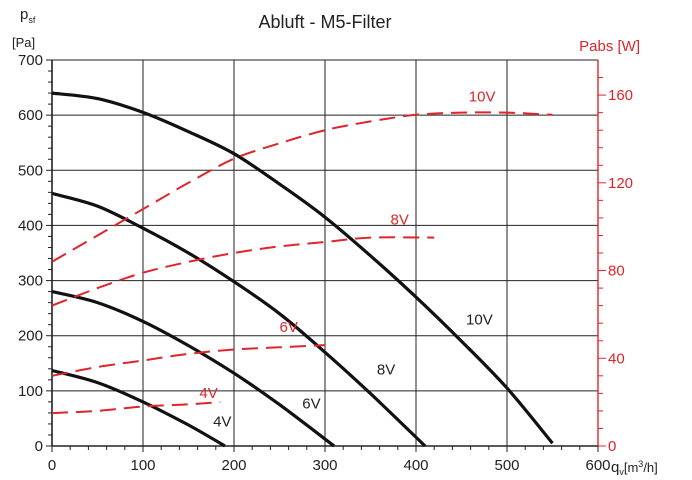 This screenshot has width=692, height=480. Describe the element at coordinates (324, 465) in the screenshot. I see `x-tick-label: 300` at that location.